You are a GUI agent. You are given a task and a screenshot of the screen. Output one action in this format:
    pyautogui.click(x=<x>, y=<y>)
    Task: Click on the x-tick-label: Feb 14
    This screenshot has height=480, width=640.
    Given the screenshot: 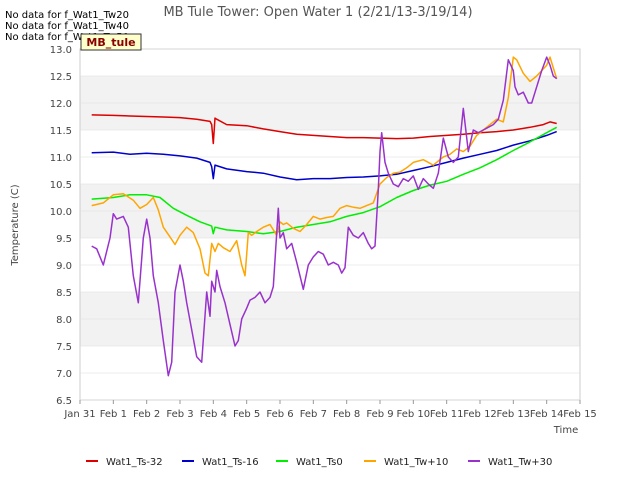 What is the action you would take?
    pyautogui.click(x=547, y=414)
    